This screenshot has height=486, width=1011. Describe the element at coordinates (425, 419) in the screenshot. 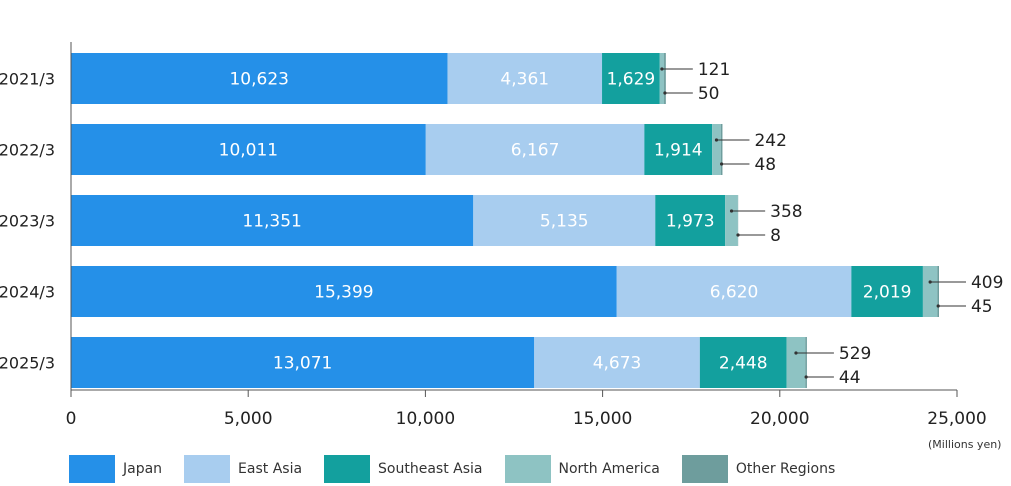

I see `x-tick-label: 10,000` at that location.